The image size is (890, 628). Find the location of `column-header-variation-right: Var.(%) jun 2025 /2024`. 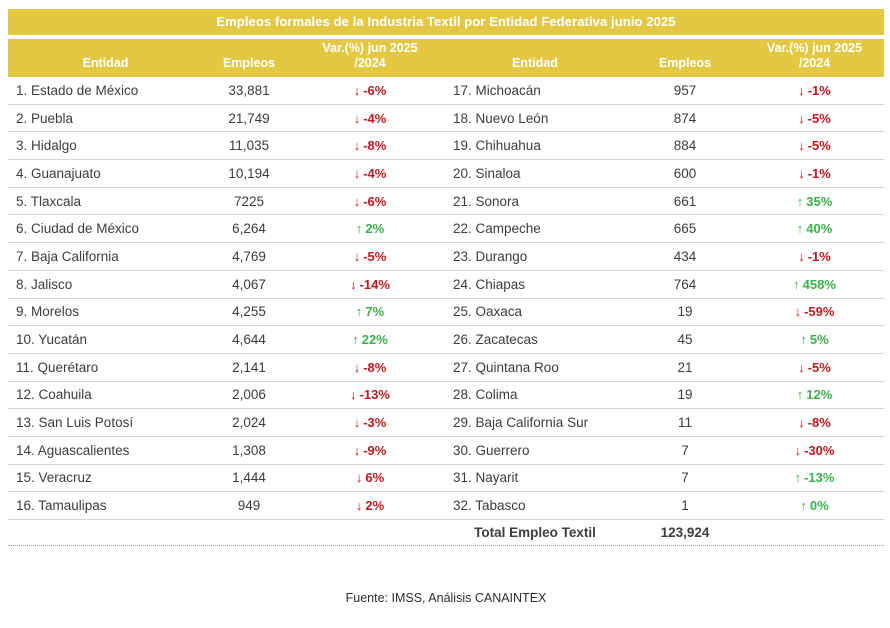

column-header-variation-right: Var.(%) jun 2025 /2024 is located at coordinates (814, 59).